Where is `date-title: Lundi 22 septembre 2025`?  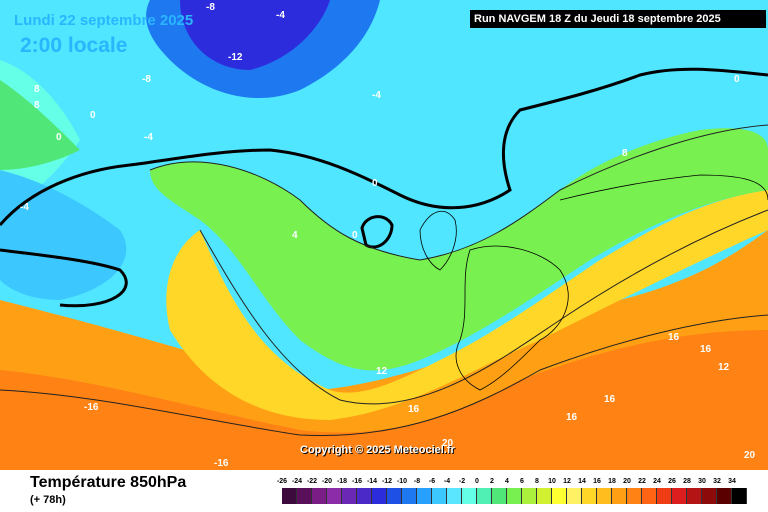
date-title: Lundi 22 septembre 2025 is located at coordinates (104, 20).